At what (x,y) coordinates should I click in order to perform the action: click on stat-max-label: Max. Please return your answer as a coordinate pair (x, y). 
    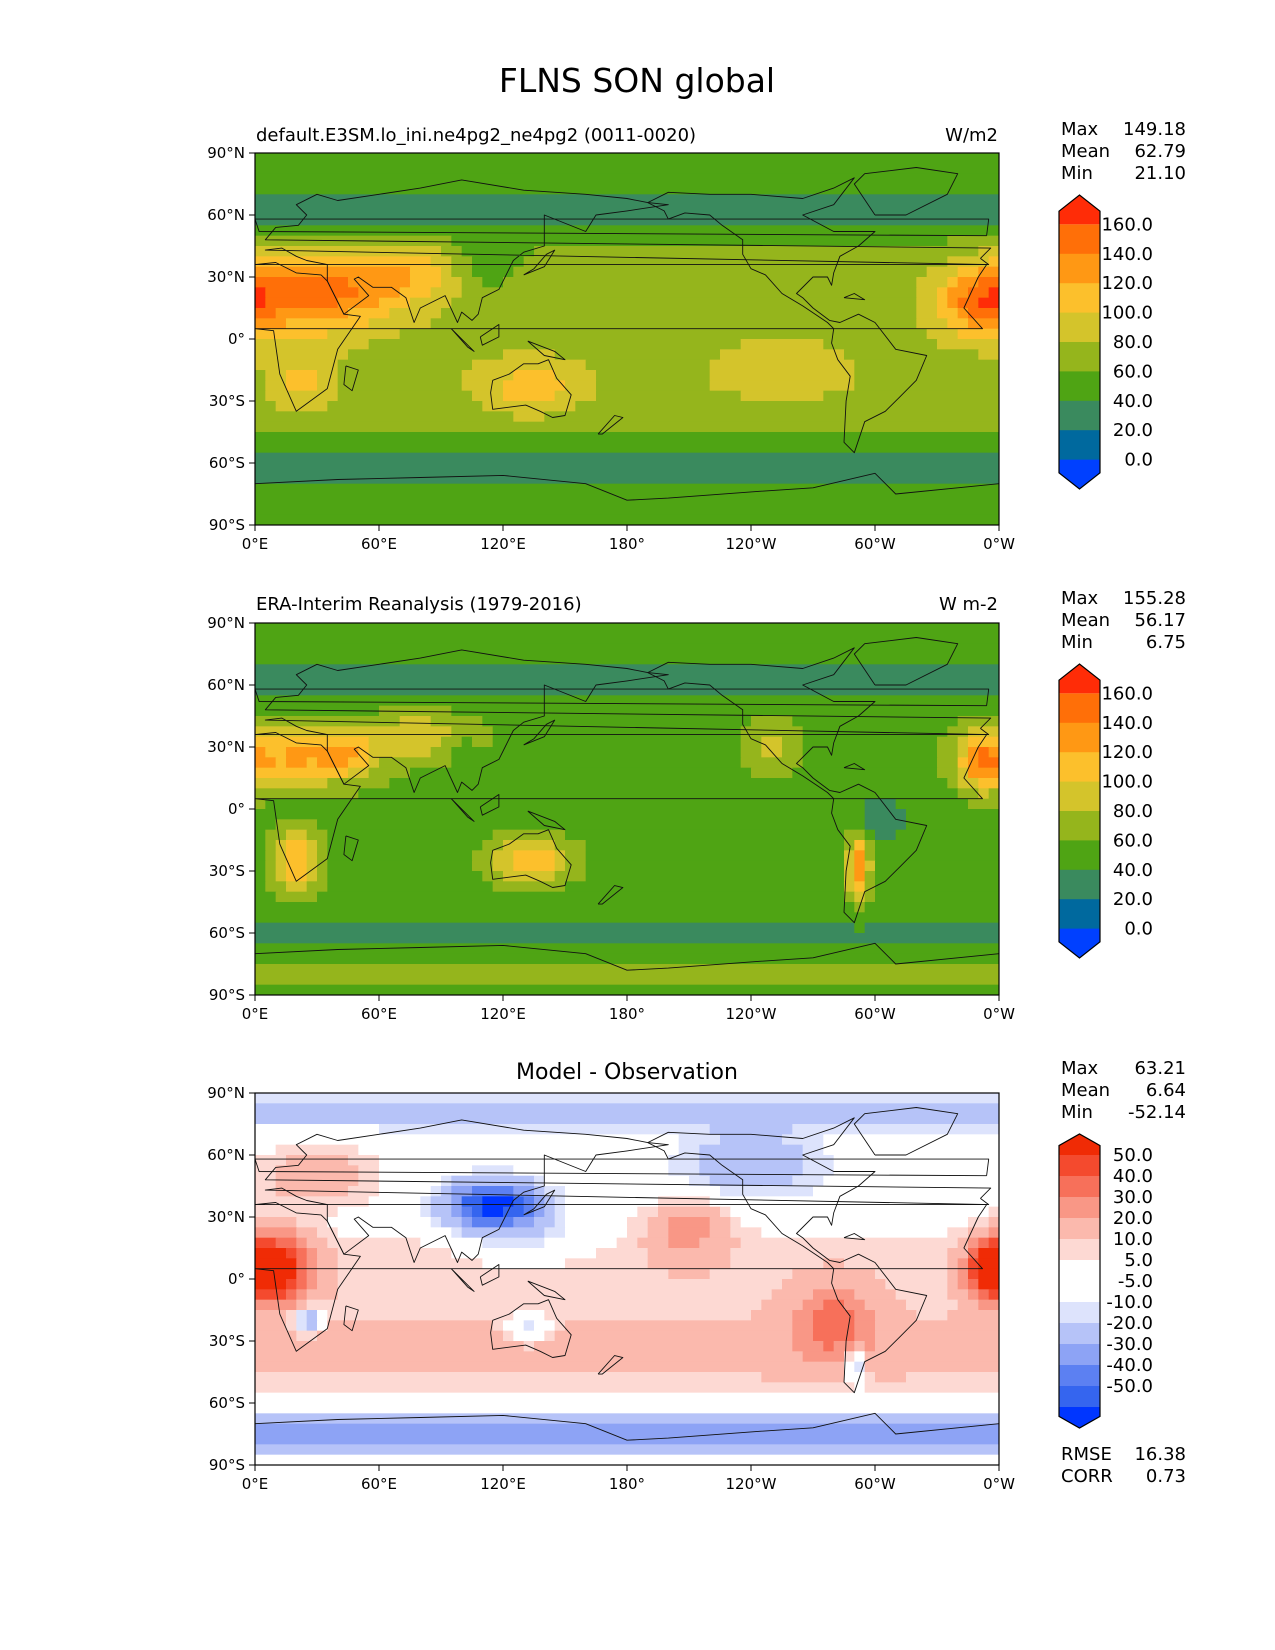
    Looking at the image, I should click on (1080, 1068).